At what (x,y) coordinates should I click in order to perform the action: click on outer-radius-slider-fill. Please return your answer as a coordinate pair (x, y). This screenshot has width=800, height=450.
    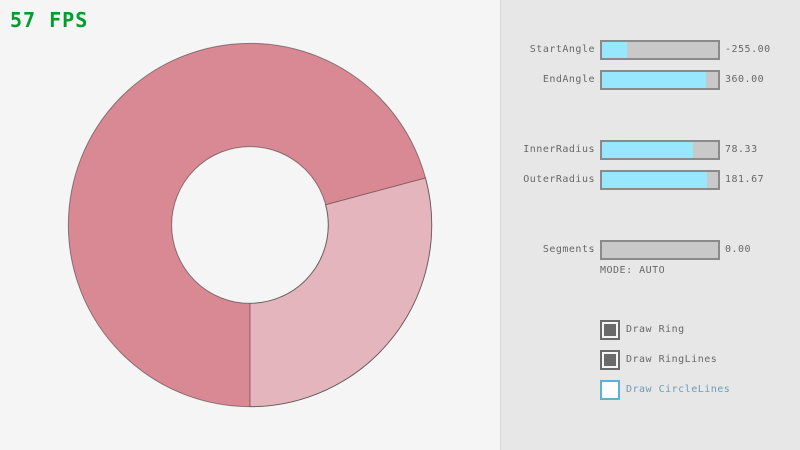
    Looking at the image, I should click on (655, 180).